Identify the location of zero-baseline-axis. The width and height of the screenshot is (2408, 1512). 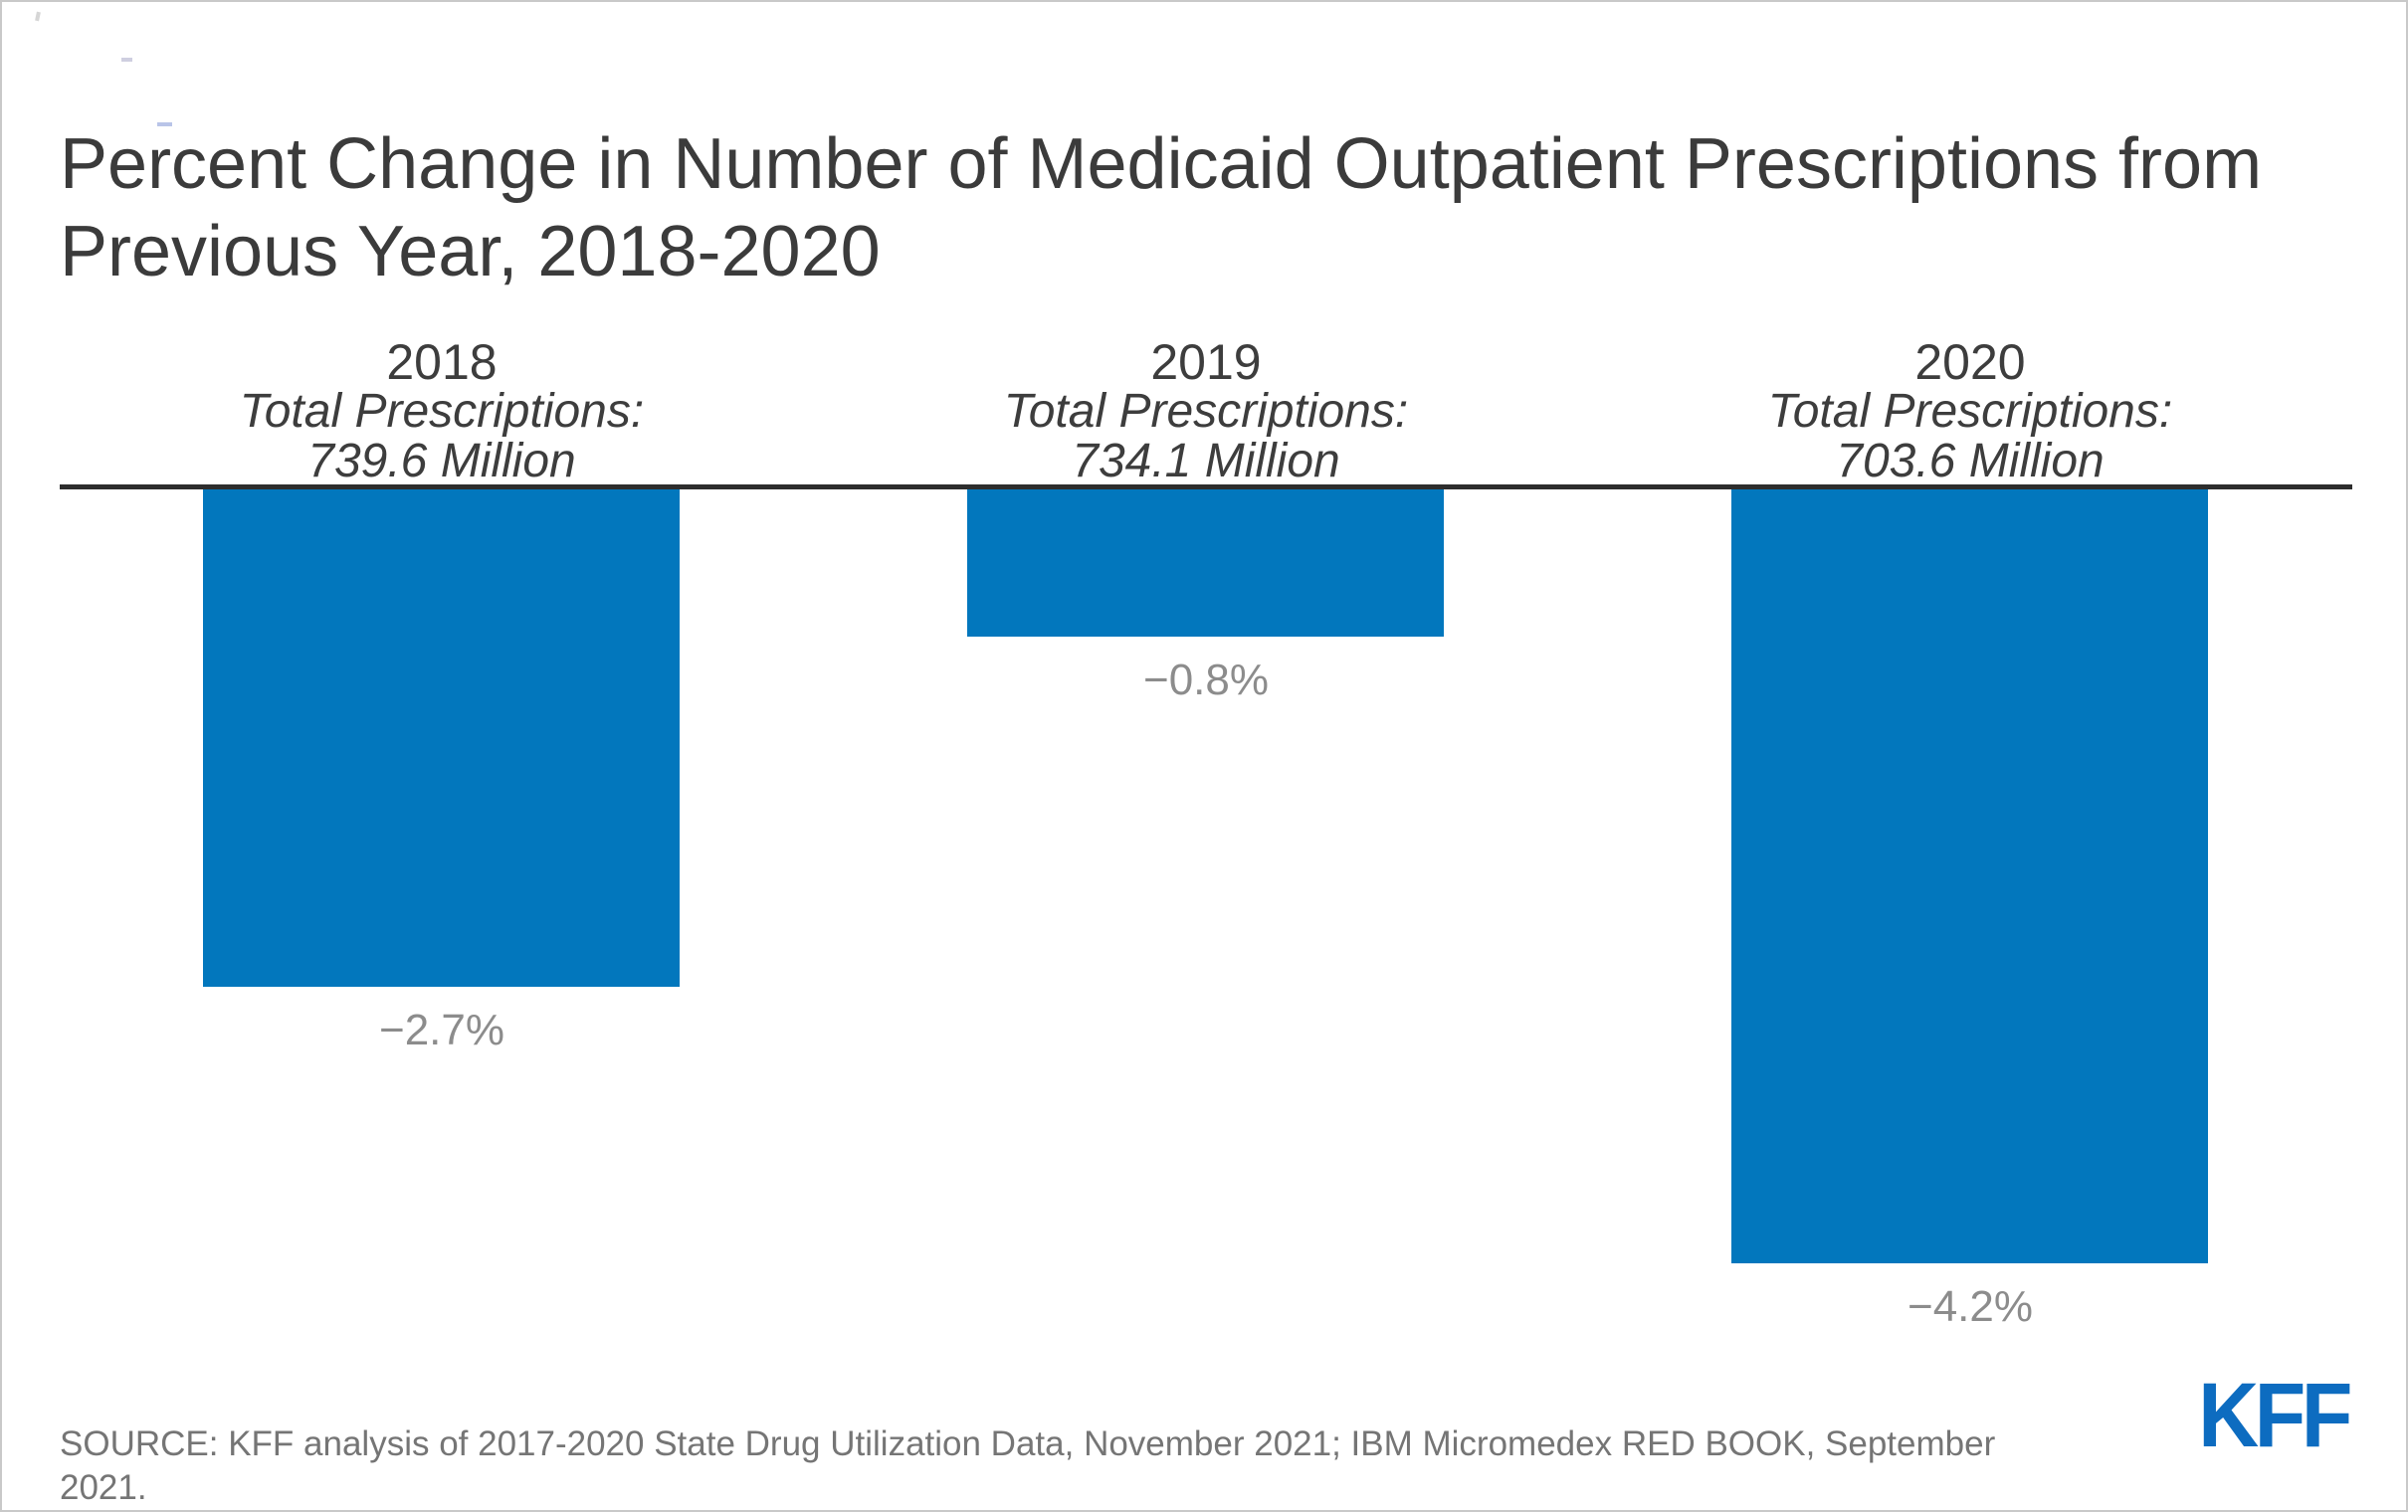
(1206, 486).